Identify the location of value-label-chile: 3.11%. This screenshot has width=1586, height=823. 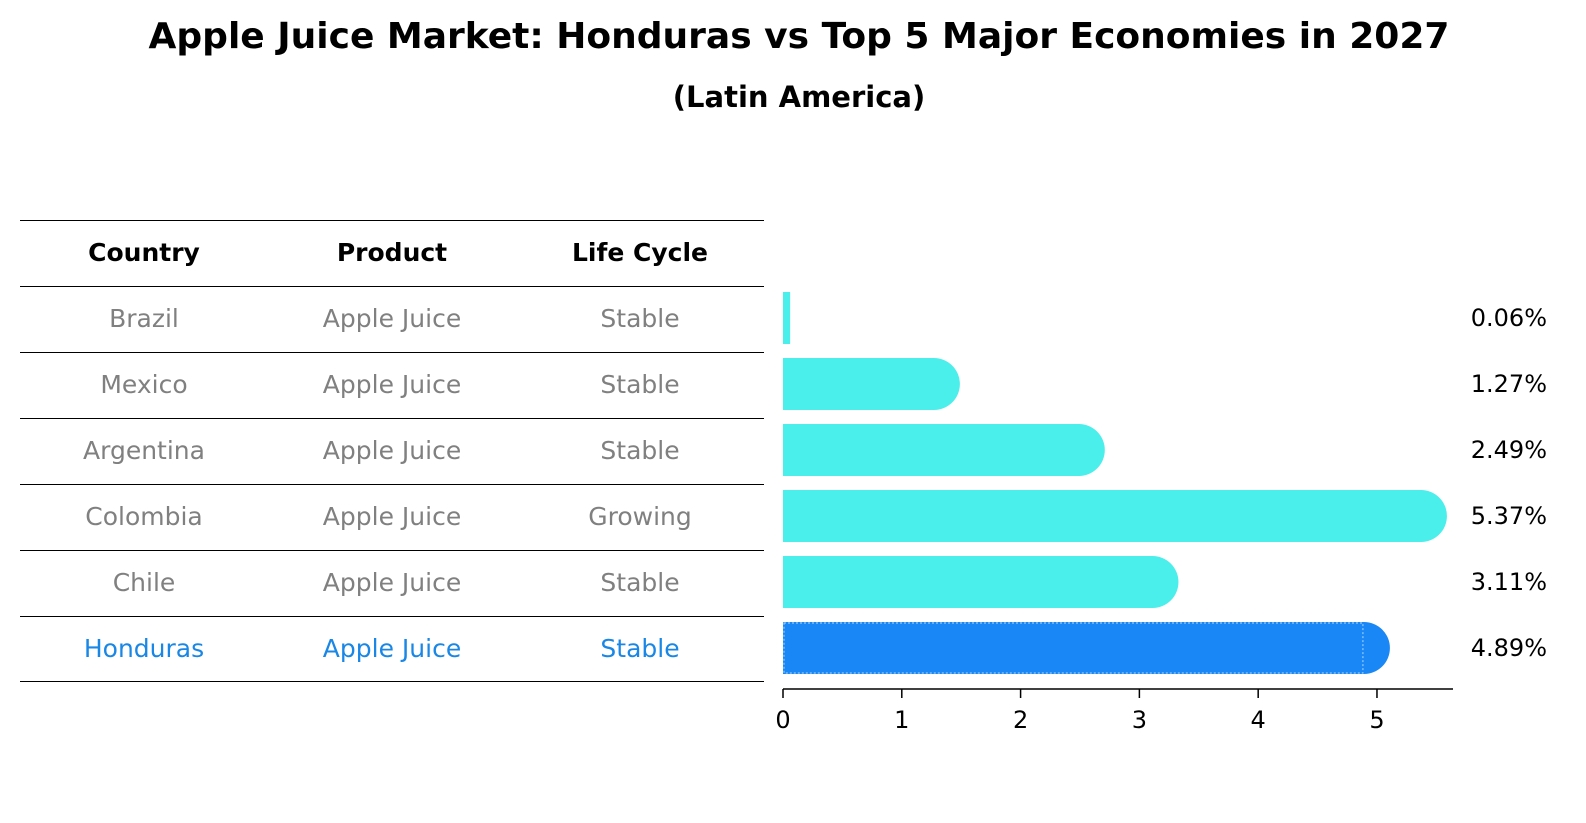
(1509, 582).